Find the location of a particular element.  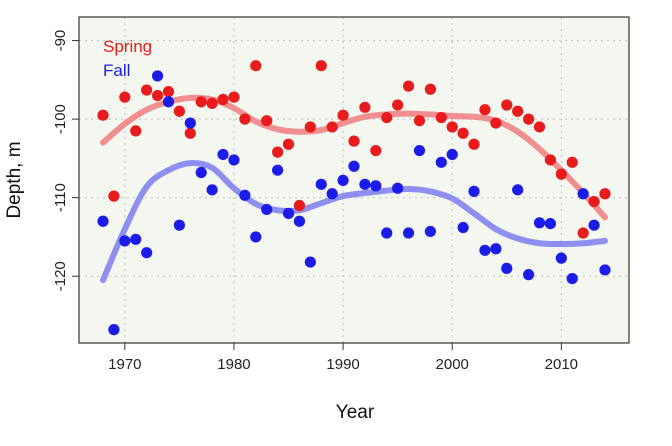

x-axis-title: Year is located at coordinates (355, 412).